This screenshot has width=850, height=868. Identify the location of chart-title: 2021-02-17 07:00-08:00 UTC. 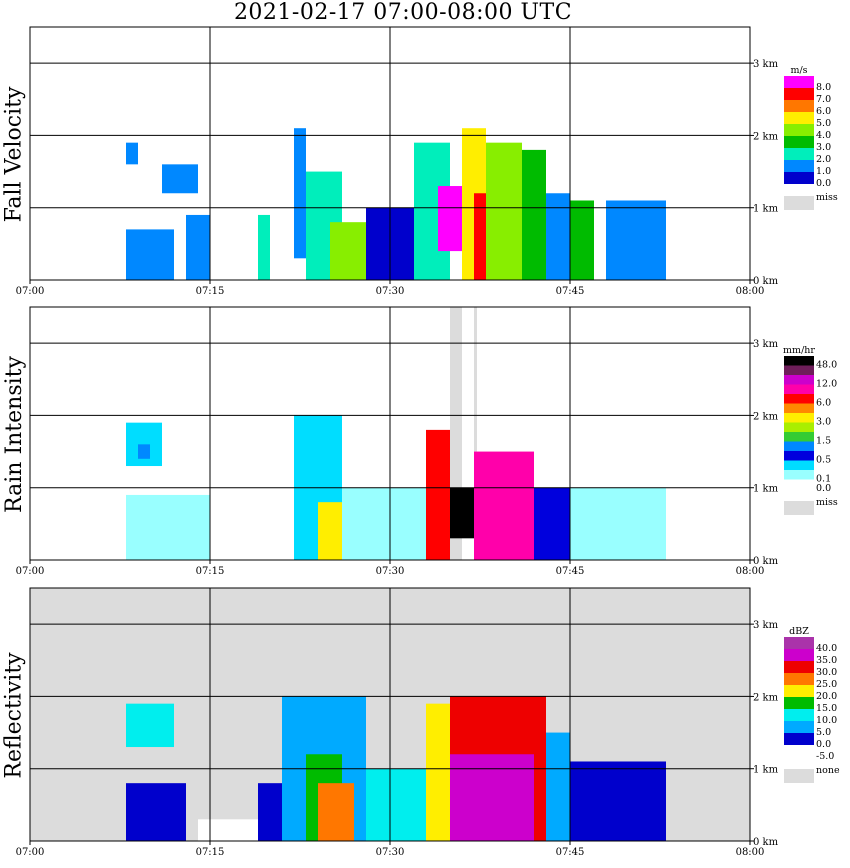
(403, 12).